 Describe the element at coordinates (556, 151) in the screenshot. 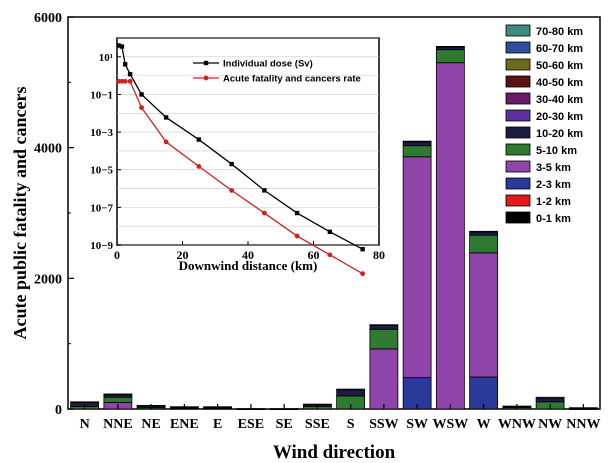

I see `legend-label-5-10 km: 5-10 km` at that location.